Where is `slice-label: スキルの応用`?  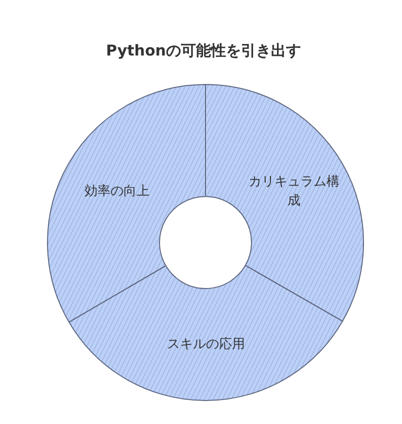
slice-label: スキルの応用 is located at coordinates (205, 344).